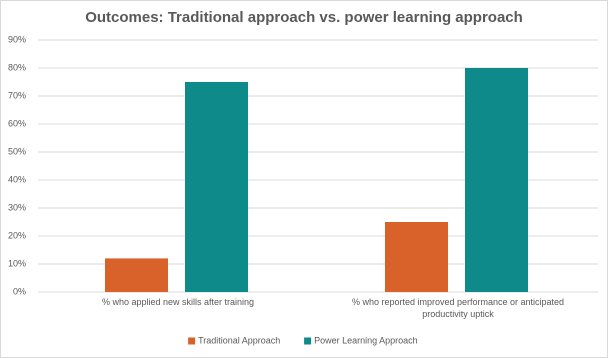  I want to click on y-tick-label: 90%, so click(17, 39).